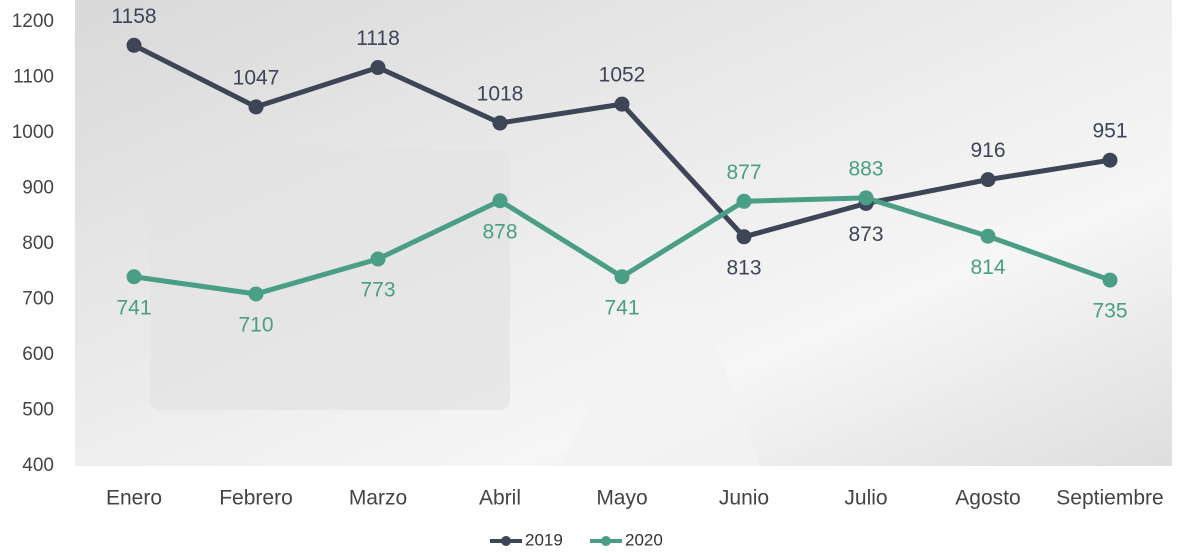 This screenshot has width=1180, height=553. What do you see at coordinates (743, 267) in the screenshot?
I see `data-label: 813` at bounding box center [743, 267].